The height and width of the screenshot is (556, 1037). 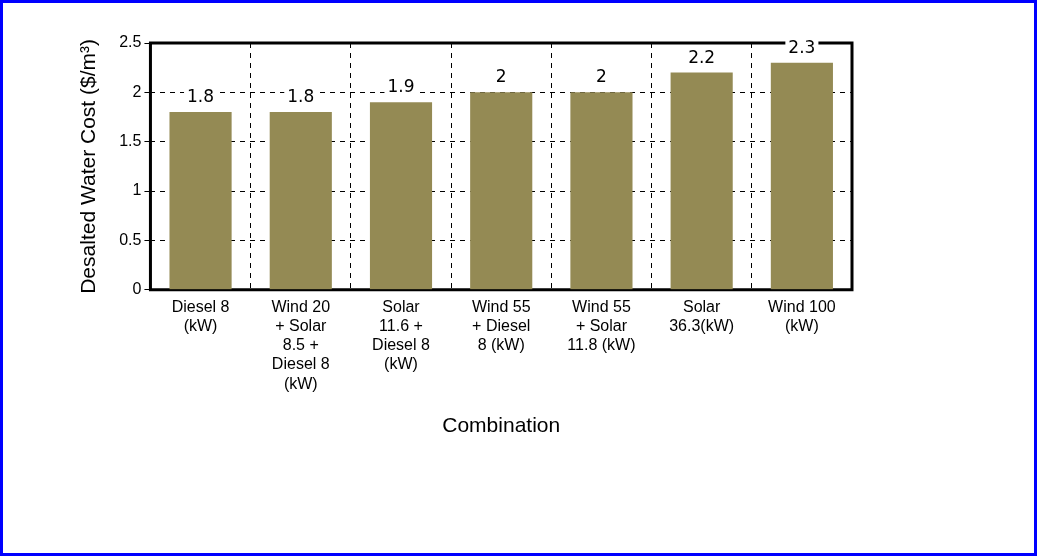 What do you see at coordinates (130, 141) in the screenshot?
I see `y-tick-label: 1.5` at bounding box center [130, 141].